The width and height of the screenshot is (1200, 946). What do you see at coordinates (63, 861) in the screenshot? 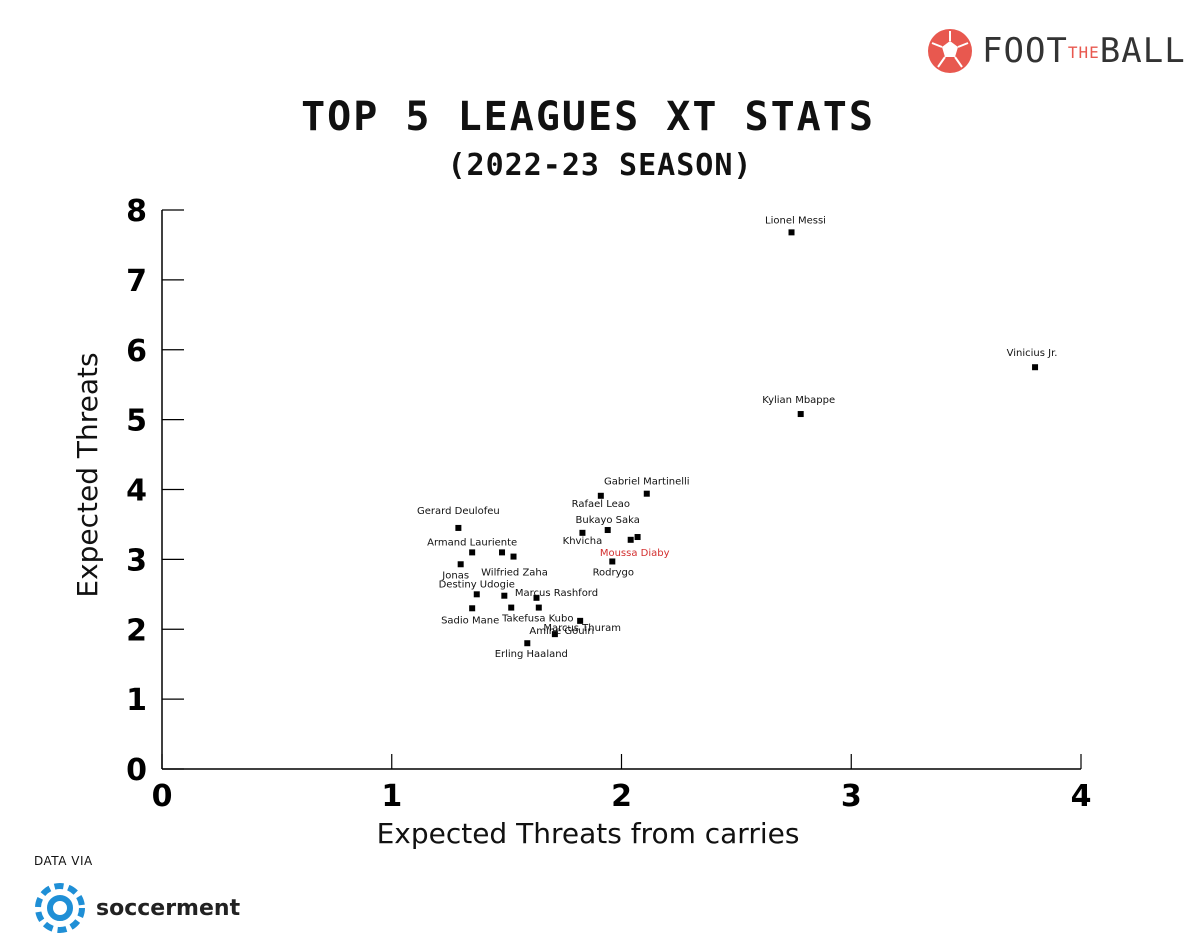
I see `source-caption: DATA VIA` at bounding box center [63, 861].